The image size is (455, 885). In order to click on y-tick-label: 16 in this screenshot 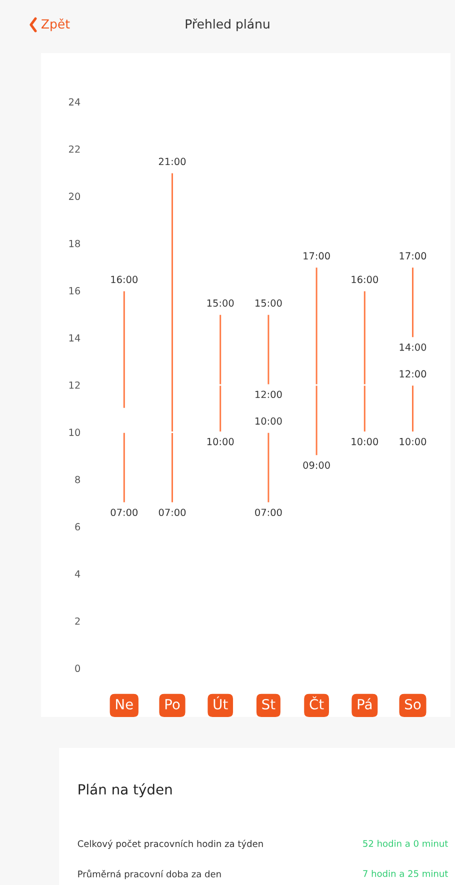, I will do `click(74, 290)`.